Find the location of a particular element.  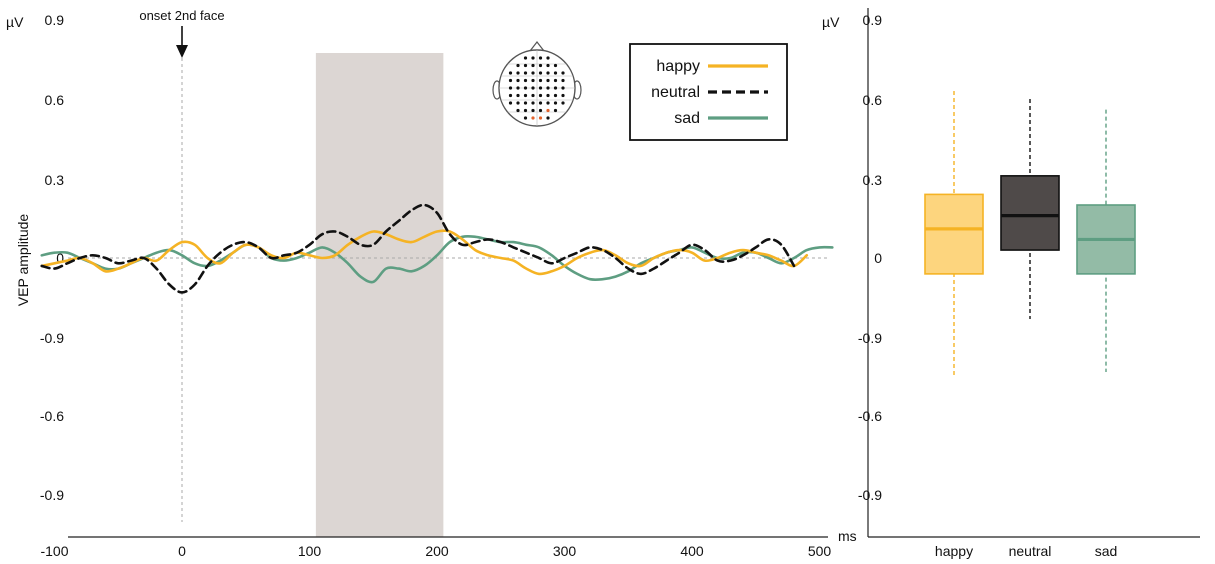

y-axis-label: VEP amplitude is located at coordinates (23, 260).